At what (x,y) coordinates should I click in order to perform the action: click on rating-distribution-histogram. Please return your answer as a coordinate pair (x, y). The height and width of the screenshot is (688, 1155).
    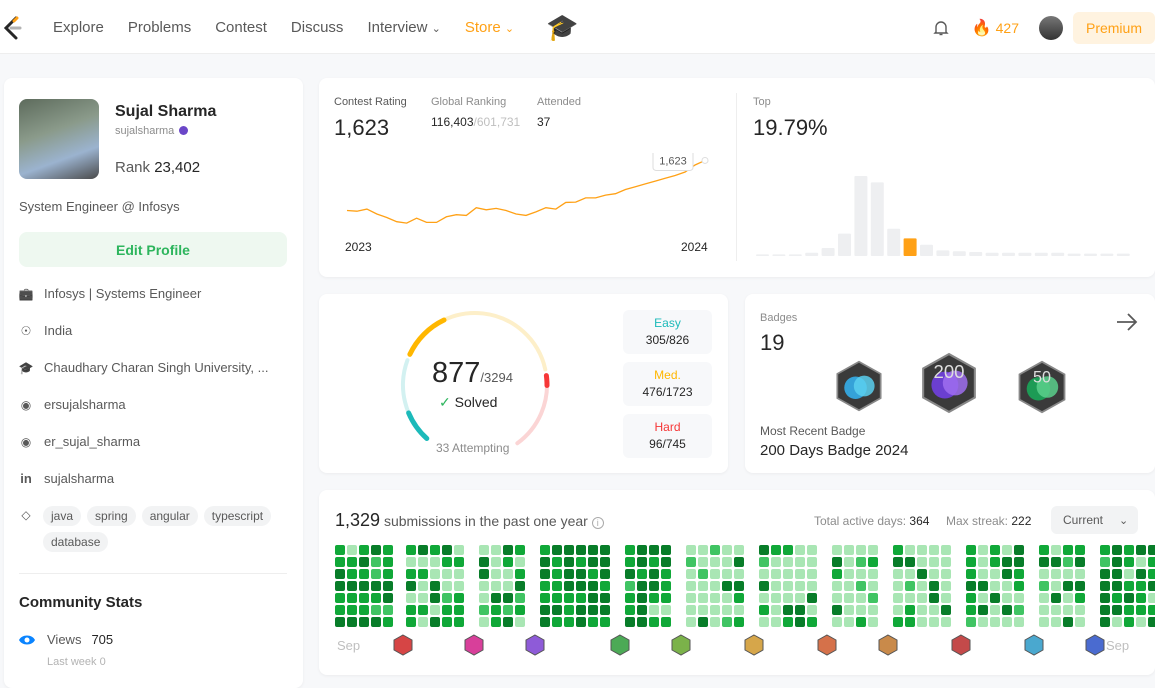
    Looking at the image, I should click on (946, 215).